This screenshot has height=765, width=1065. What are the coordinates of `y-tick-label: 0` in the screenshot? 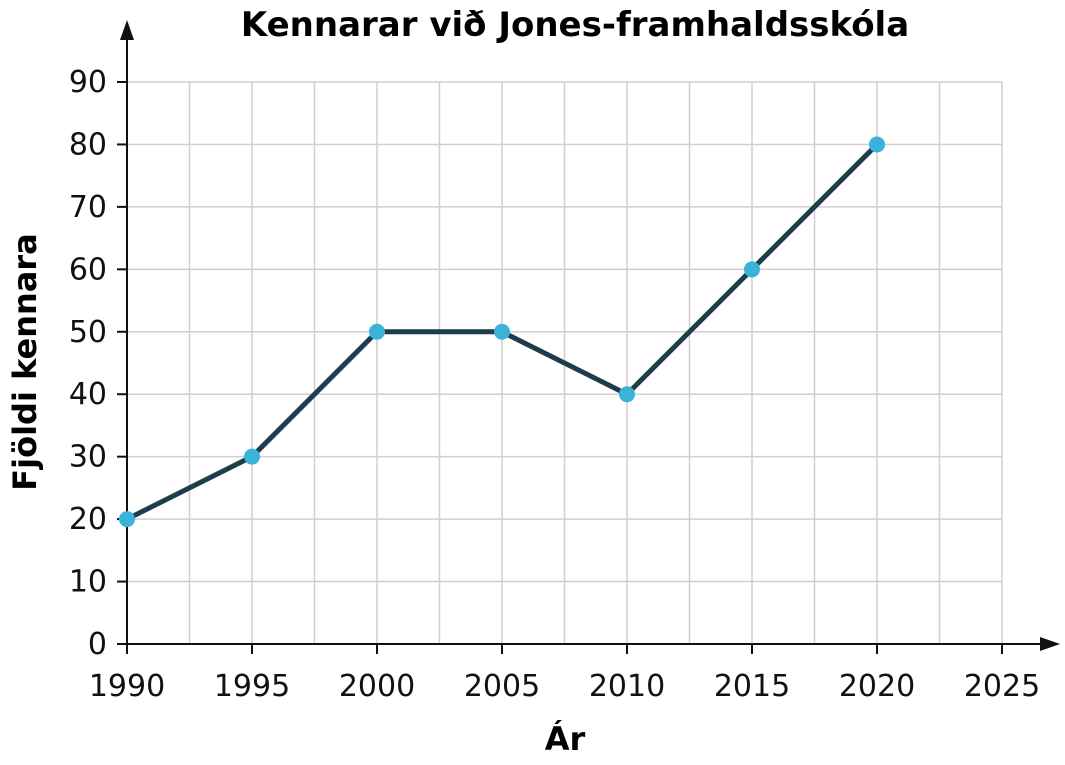 It's located at (97, 644).